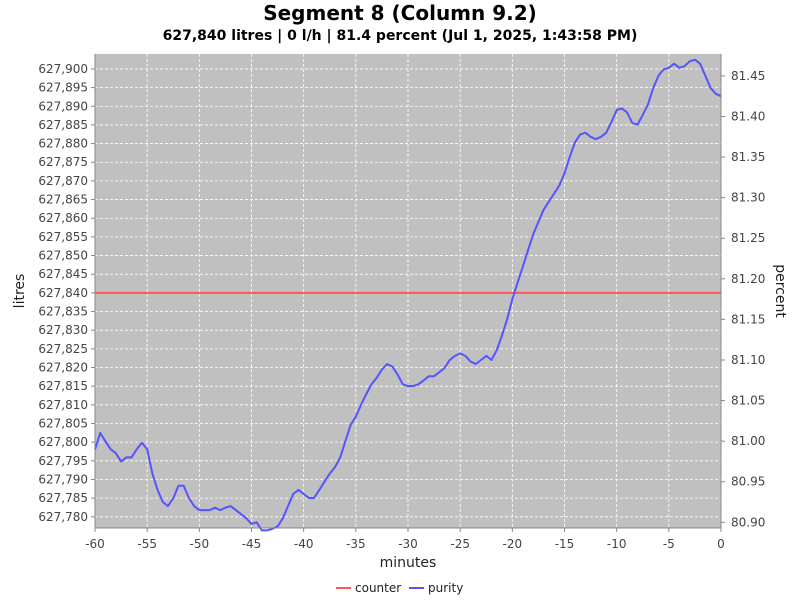  Describe the element at coordinates (748, 76) in the screenshot. I see `y-right-tick-label: 81.45` at that location.